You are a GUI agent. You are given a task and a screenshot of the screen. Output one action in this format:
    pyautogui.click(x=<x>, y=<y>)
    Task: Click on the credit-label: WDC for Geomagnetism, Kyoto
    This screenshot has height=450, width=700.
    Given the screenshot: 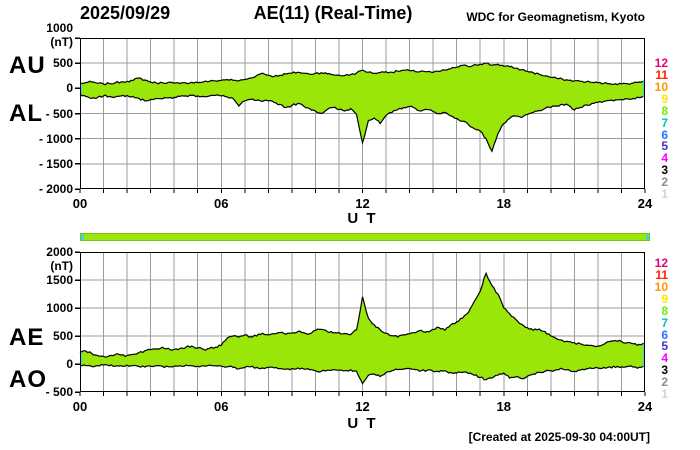 What is the action you would take?
    pyautogui.click(x=555, y=17)
    